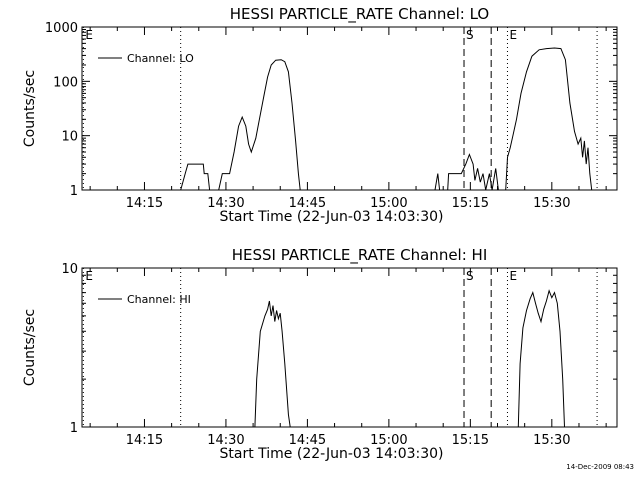 The image size is (640, 480). I want to click on legend-label: Channel: LO, so click(160, 58).